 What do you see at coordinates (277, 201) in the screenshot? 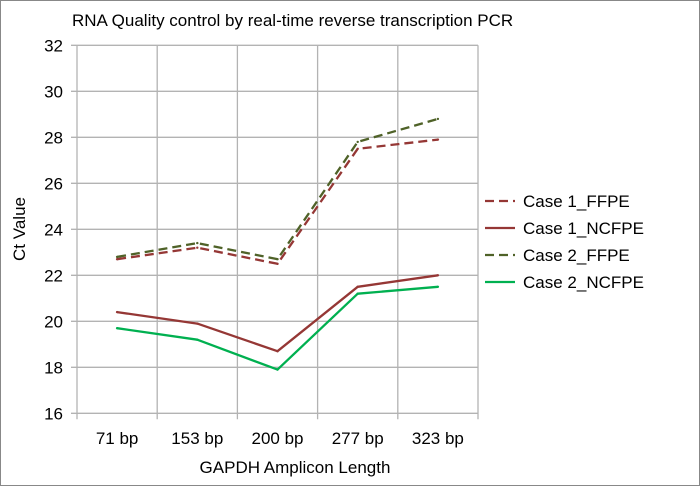
I see `series-line-case-1-ffpe` at bounding box center [277, 201].